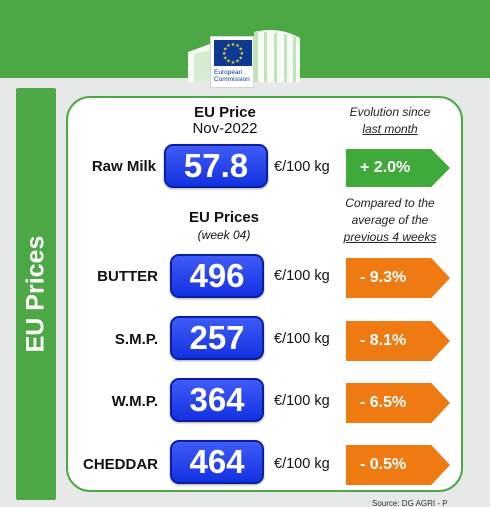 This screenshot has width=490, height=507. I want to click on eu-flag-icon: ★ ★ ★ ★ ★ ★ ★ ★ ★ ★ ★ ★, so click(233, 53).